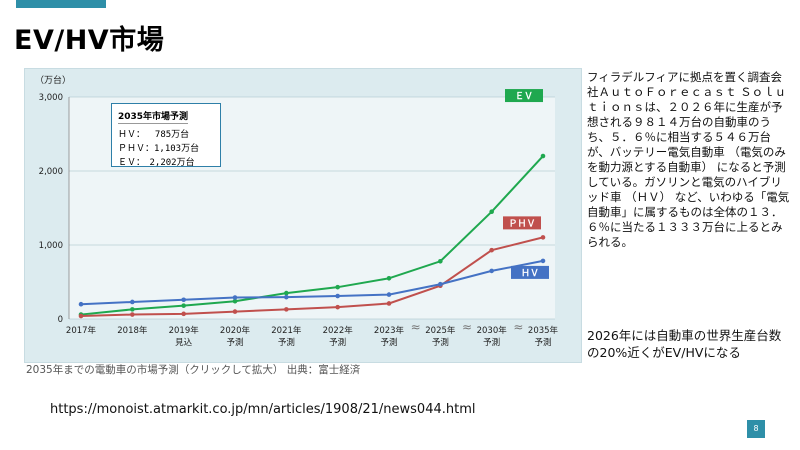 This screenshot has height=450, width=800. Describe the element at coordinates (132, 330) in the screenshot. I see `x-tick-label: 2018年` at that location.